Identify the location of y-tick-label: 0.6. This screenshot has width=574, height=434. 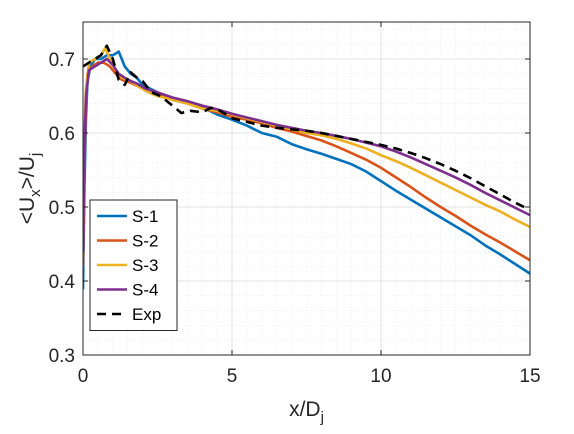
(62, 134).